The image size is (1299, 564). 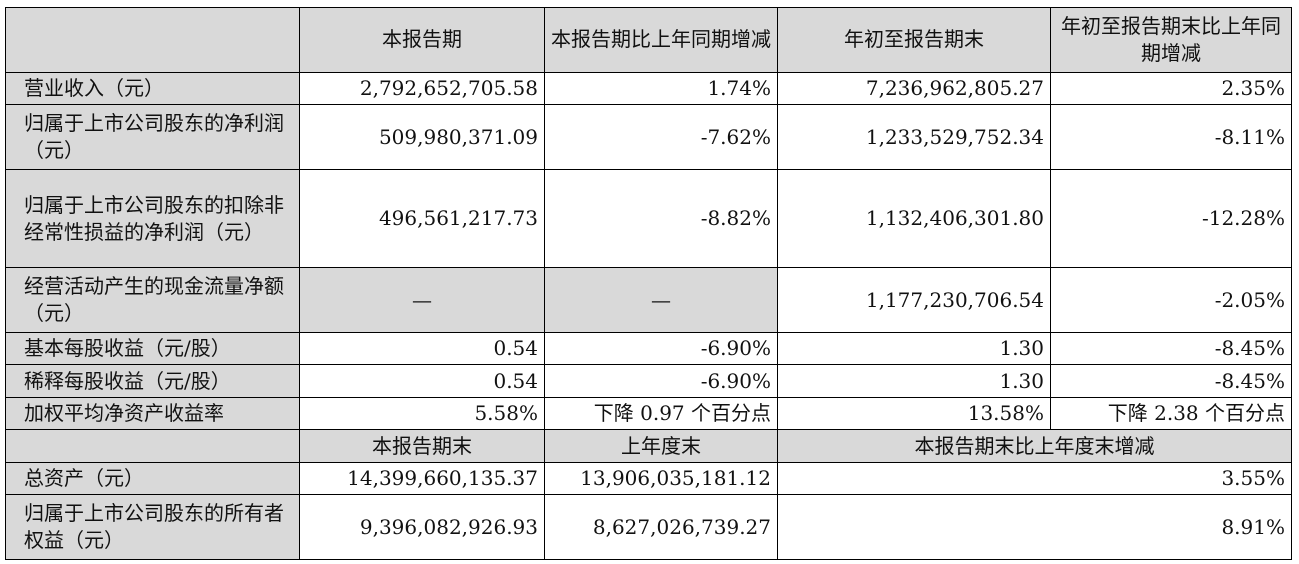 What do you see at coordinates (152, 527) in the screenshot?
I see `row-label: 归属于上市公司股东的所有者权益（元）` at bounding box center [152, 527].